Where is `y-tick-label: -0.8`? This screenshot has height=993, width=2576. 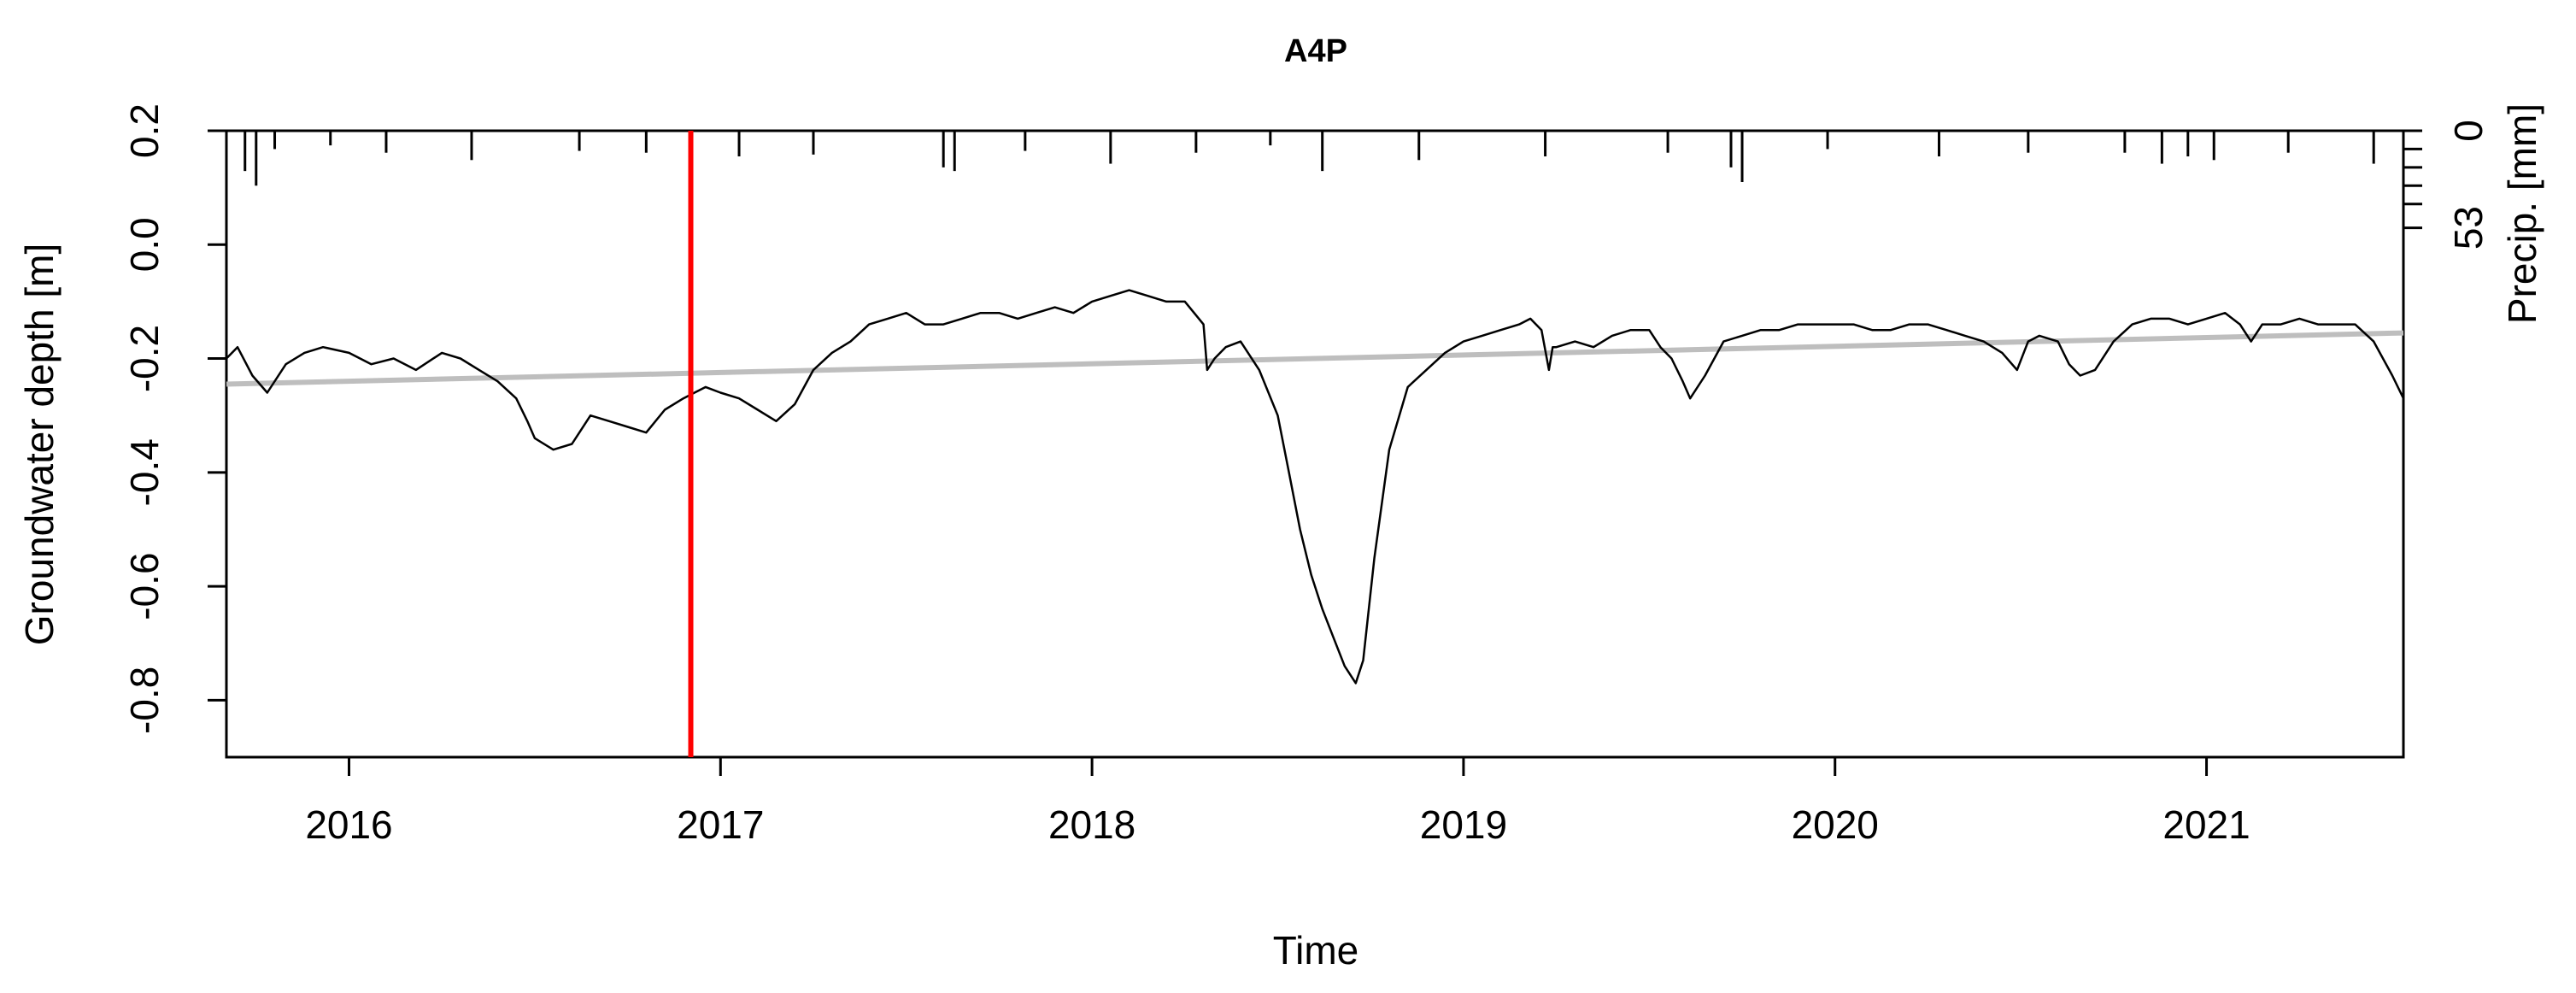 y-tick-label: -0.8 is located at coordinates (144, 700).